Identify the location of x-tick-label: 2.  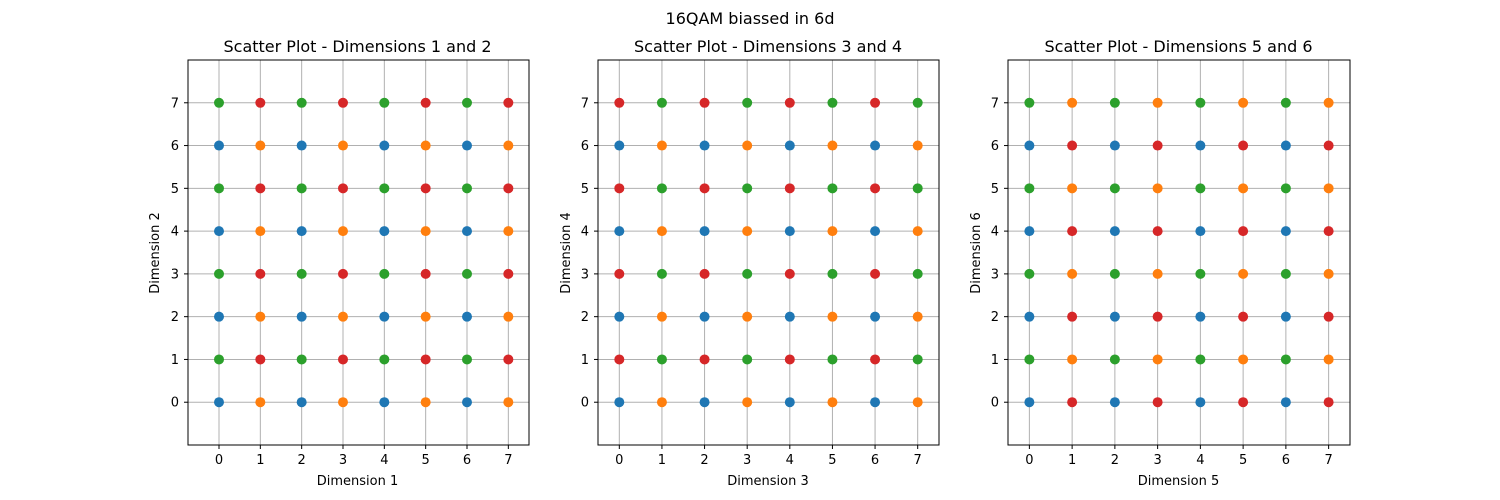
(704, 460).